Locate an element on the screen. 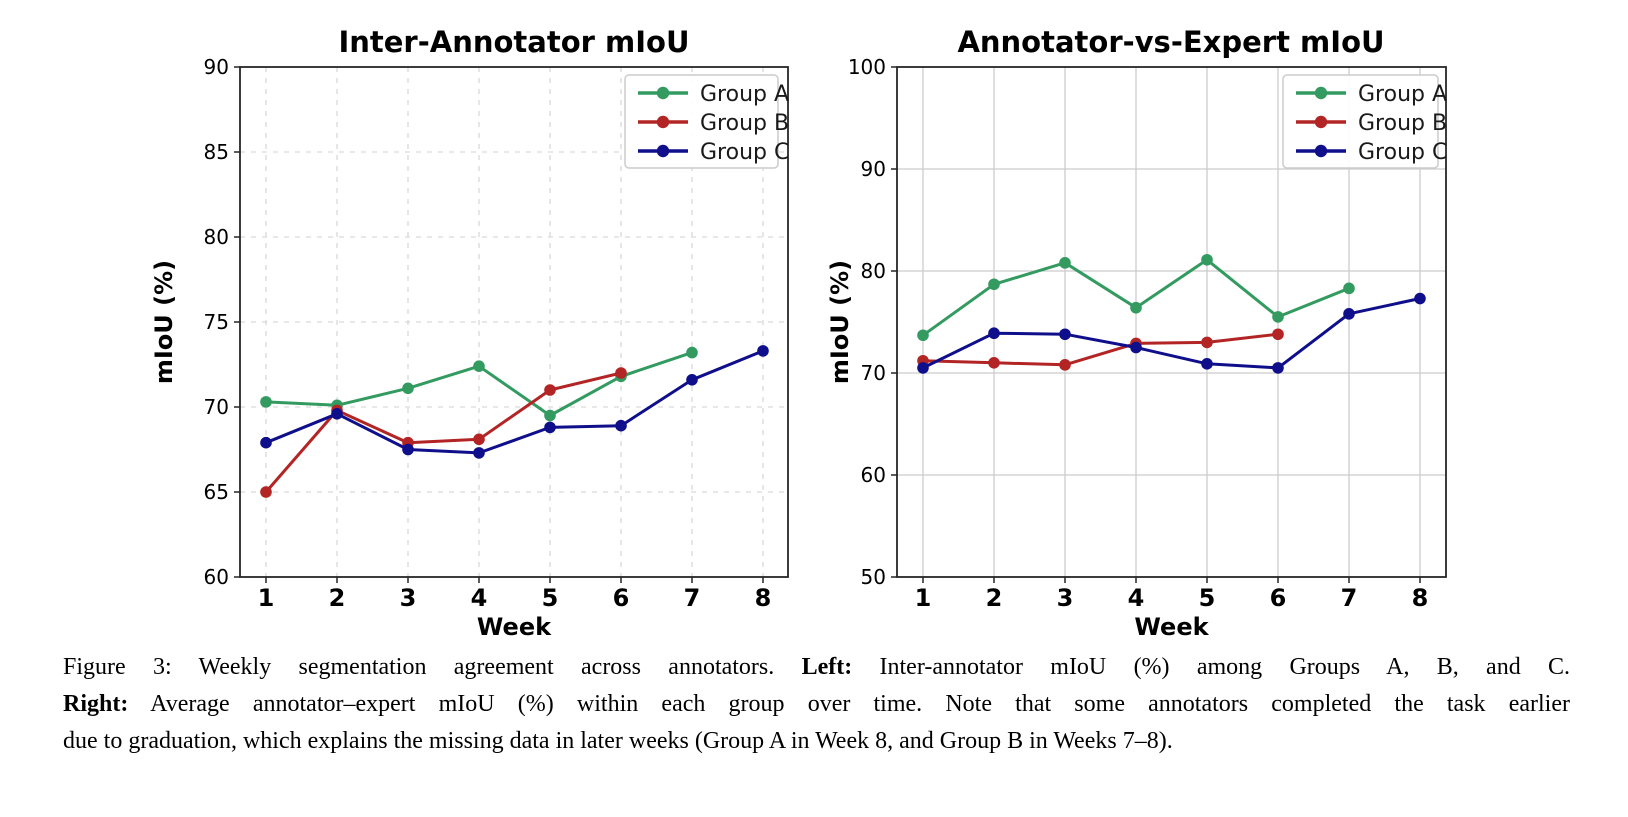 This screenshot has width=1628, height=817. y-tick-label: 75 is located at coordinates (216, 322).